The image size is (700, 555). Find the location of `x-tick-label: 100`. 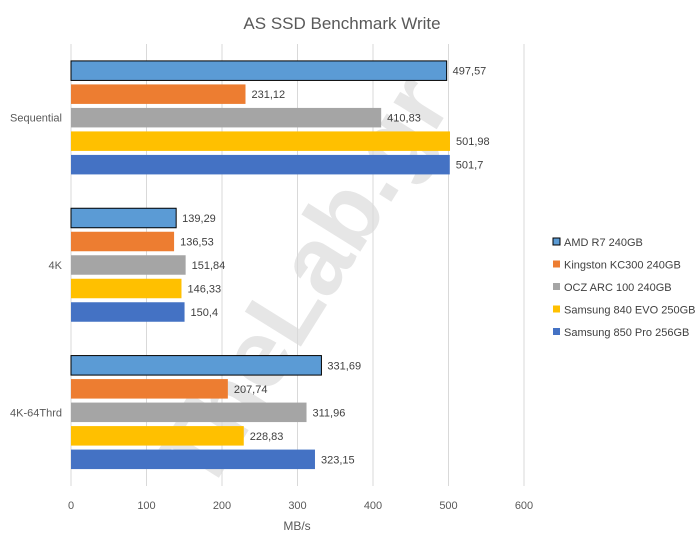

x-tick-label: 100 is located at coordinates (146, 506).